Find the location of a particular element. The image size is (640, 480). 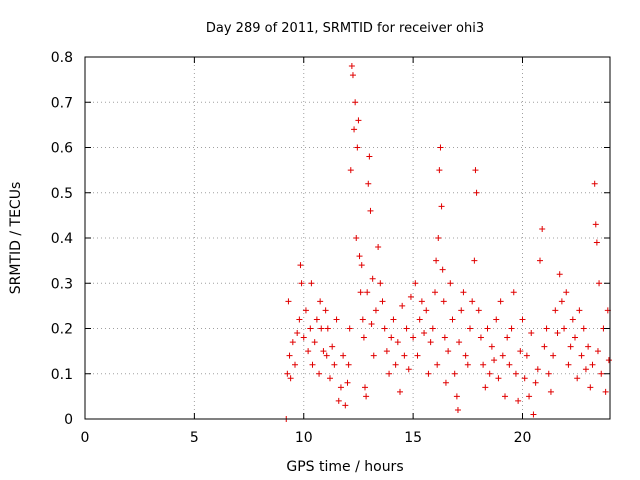

y-tick-label: 0.7 is located at coordinates (62, 103).